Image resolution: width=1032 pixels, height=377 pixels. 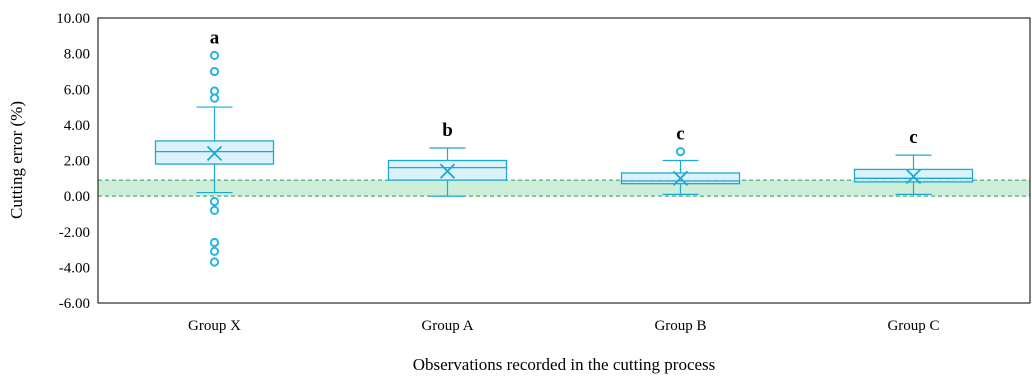 I want to click on box-group-b: c, so click(x=680, y=159).